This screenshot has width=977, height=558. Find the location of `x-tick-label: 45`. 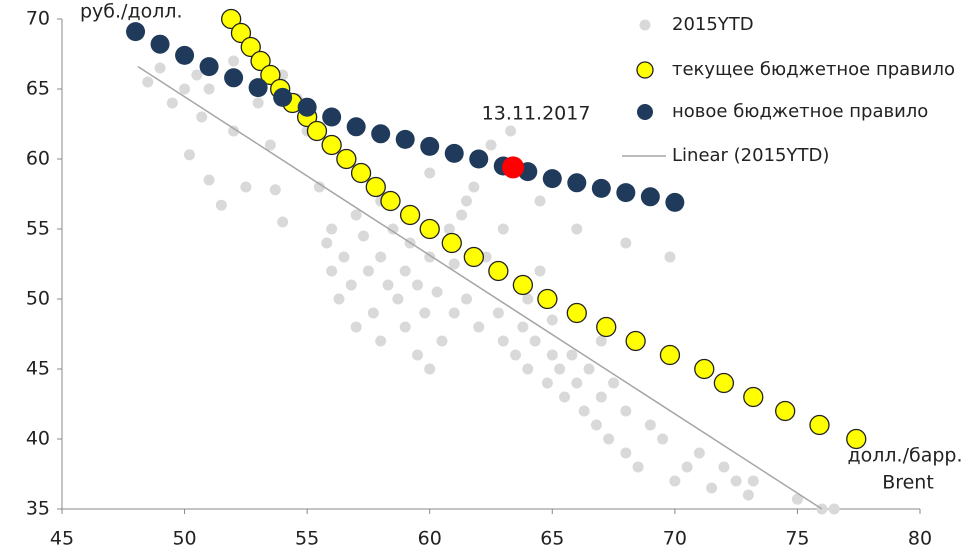

x-tick-label: 45 is located at coordinates (62, 539).